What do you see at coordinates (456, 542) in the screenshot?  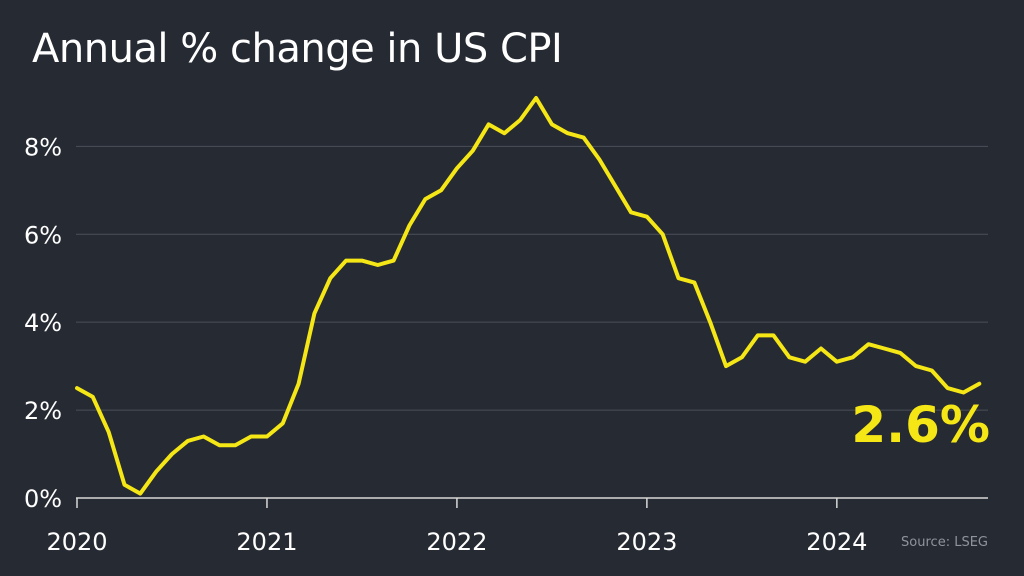 I see `x-tick-label: 2022` at bounding box center [456, 542].